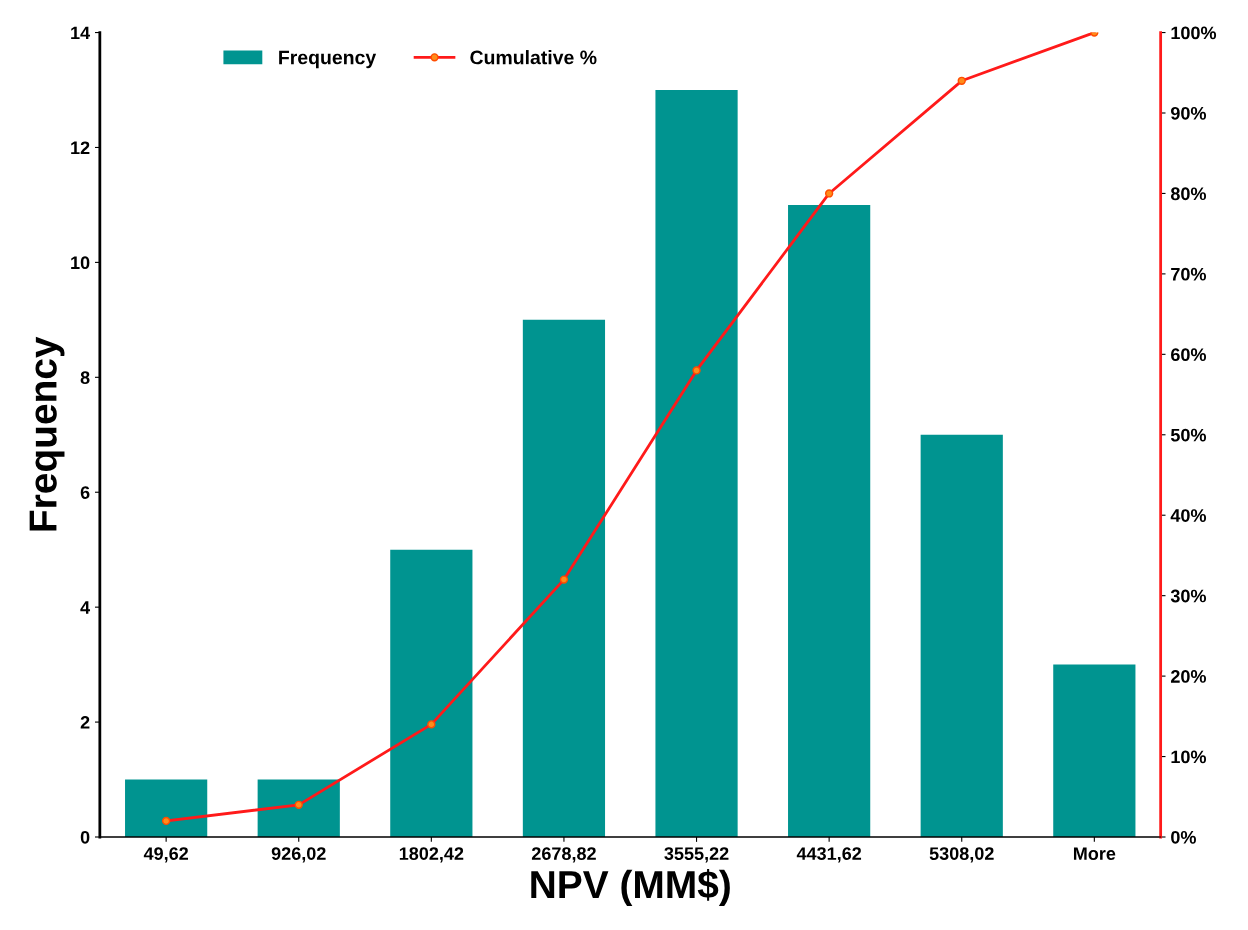 This screenshot has width=1248, height=930. What do you see at coordinates (1189, 274) in the screenshot?
I see `y2-tick-label: 70%` at bounding box center [1189, 274].